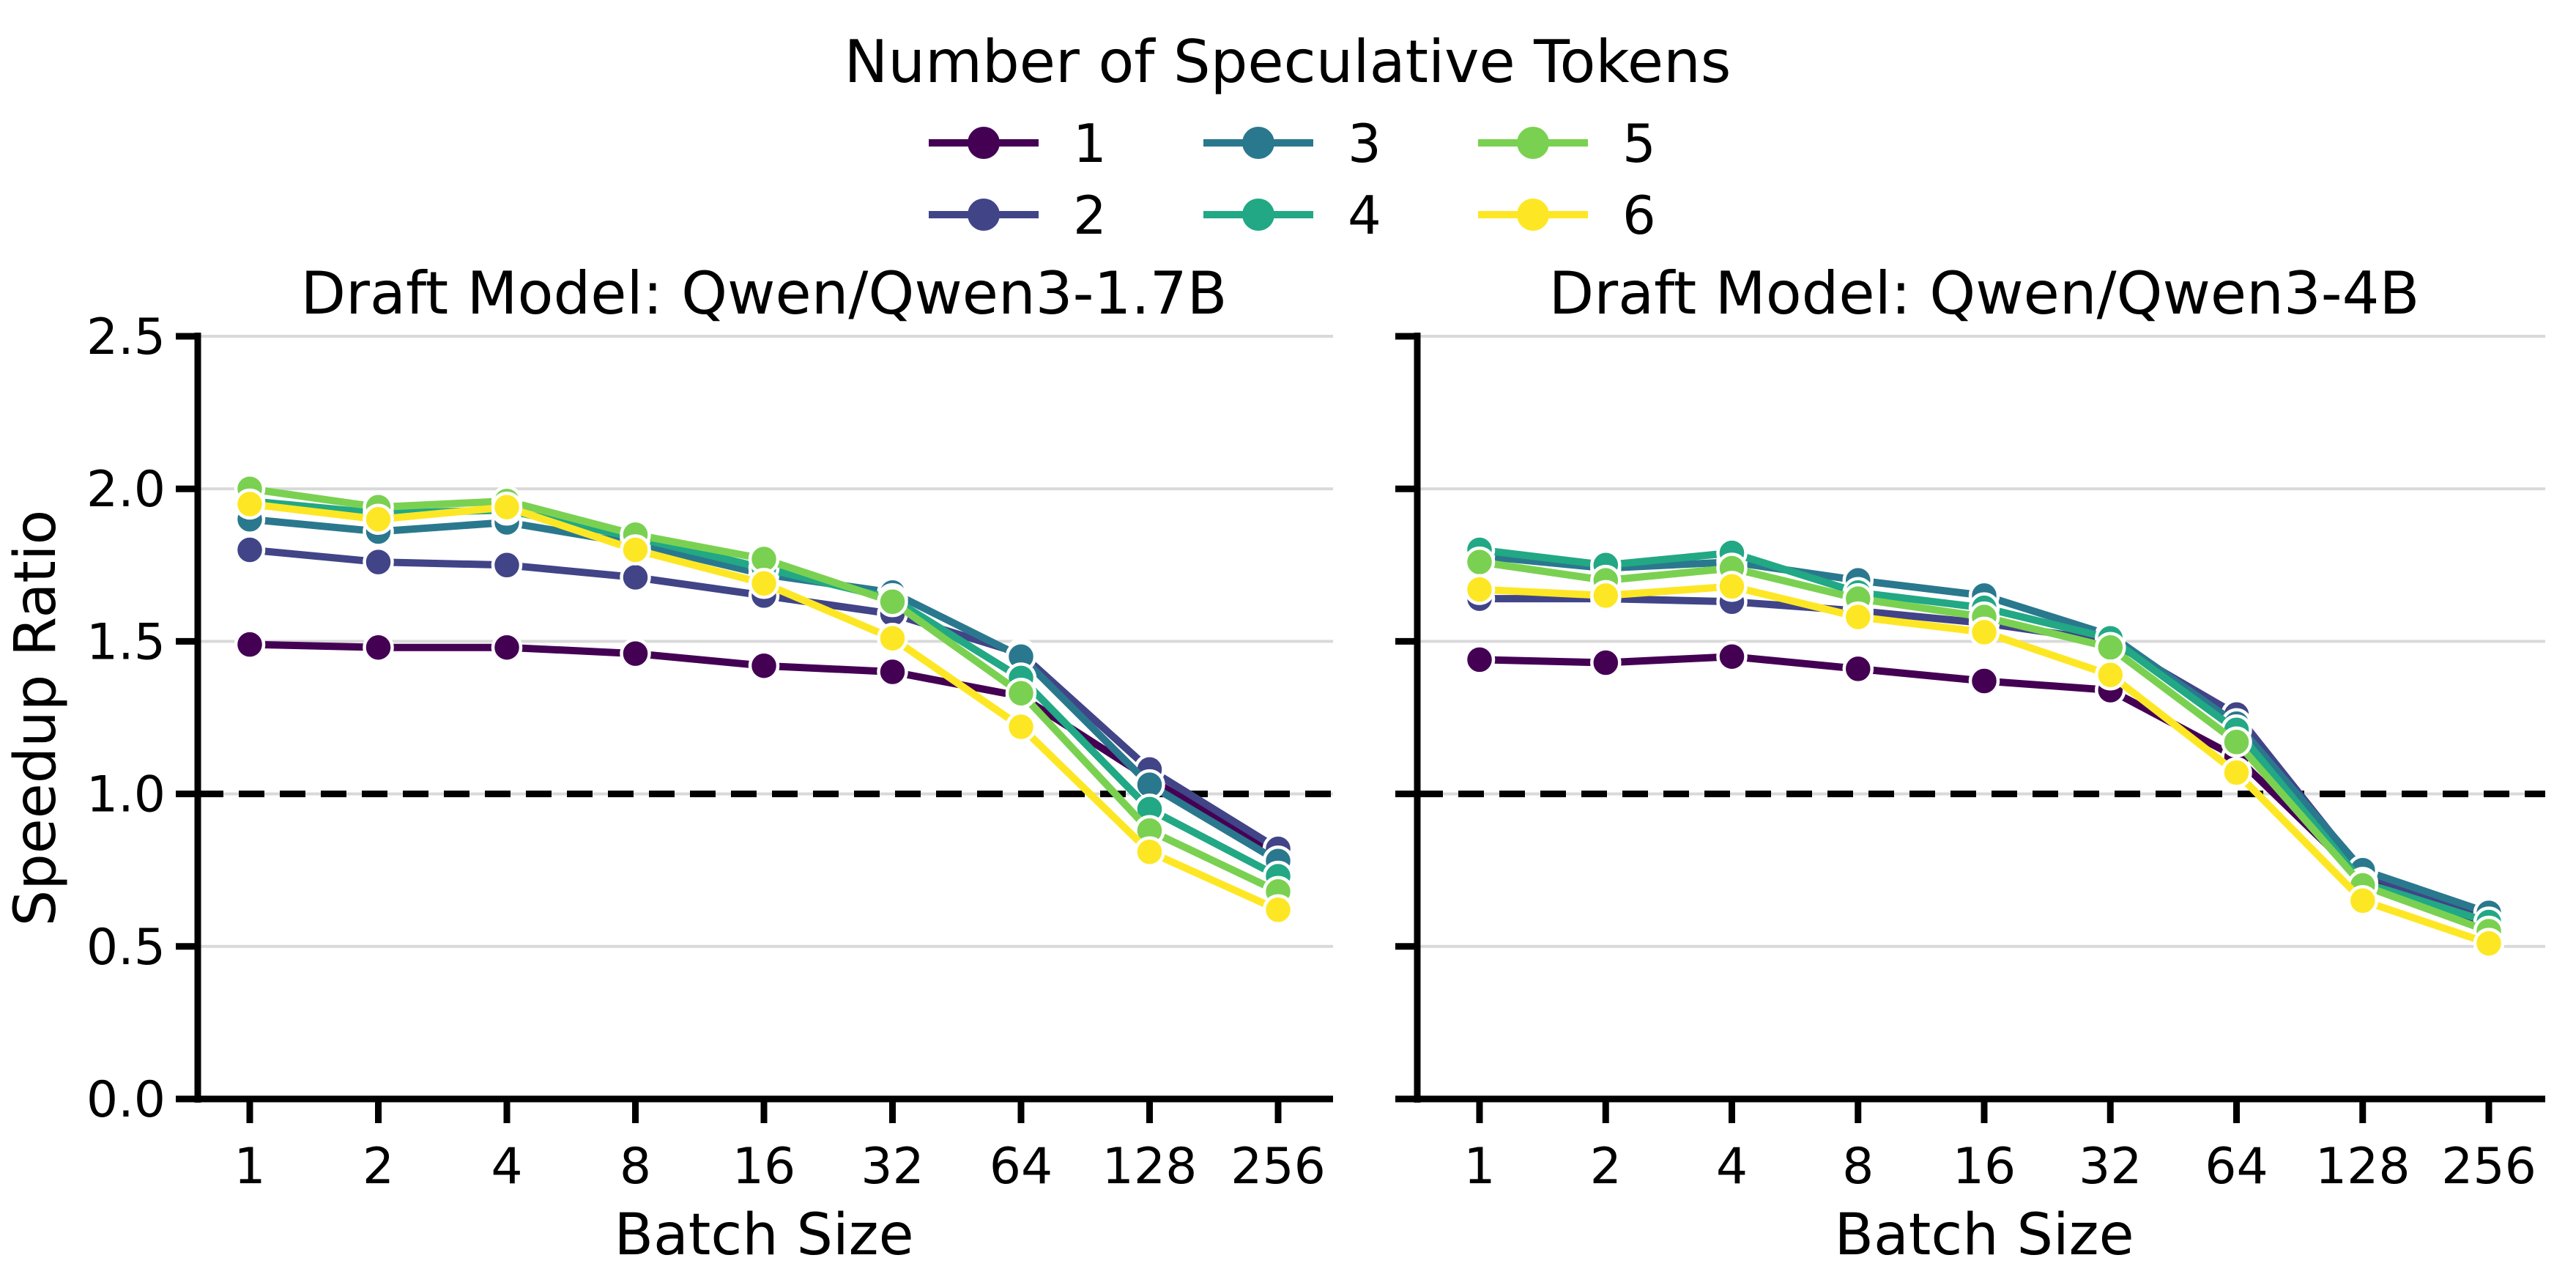 Image resolution: width=2576 pixels, height=1277 pixels. Describe the element at coordinates (126, 795) in the screenshot. I see `y-tick-label: 1.0` at that location.